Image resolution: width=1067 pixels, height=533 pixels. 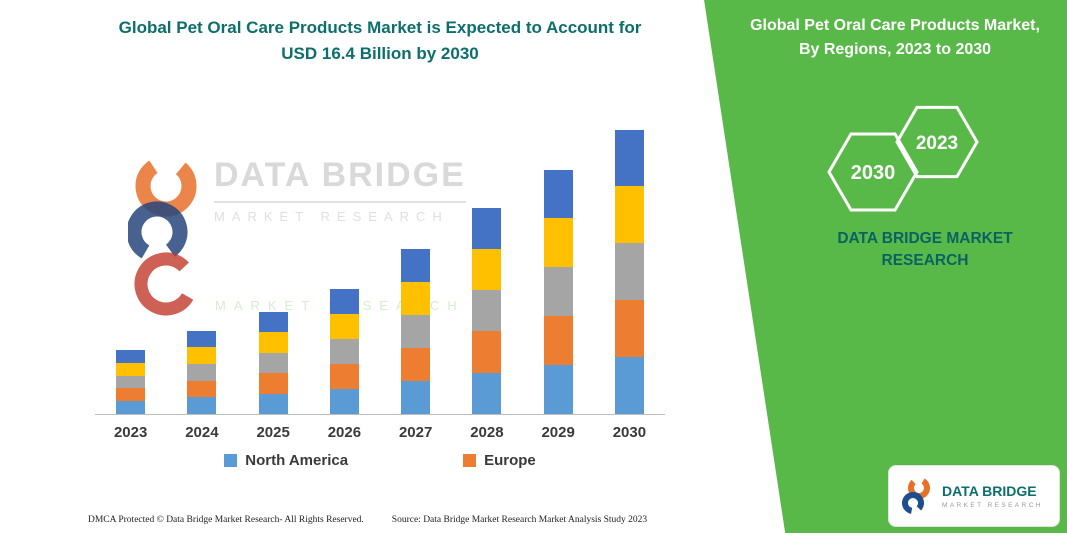 I want to click on x-tick-2026: 2026, so click(x=344, y=432).